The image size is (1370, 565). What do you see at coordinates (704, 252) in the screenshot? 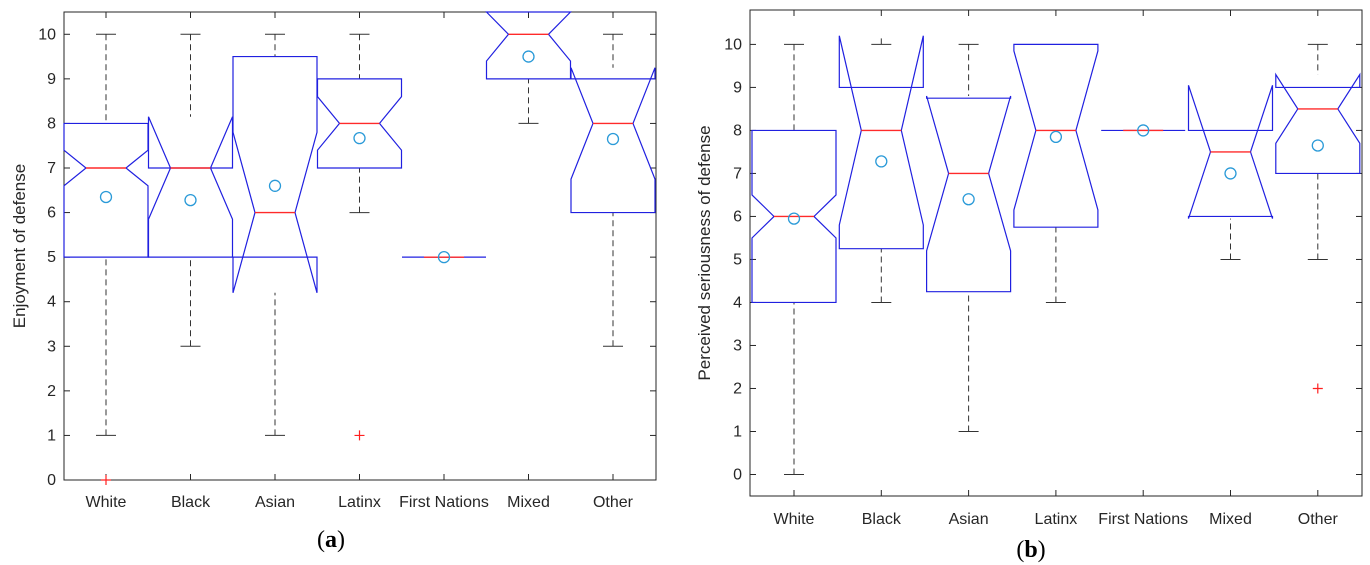
I see `y-axis-label: Perceived seriousness of defense` at bounding box center [704, 252].